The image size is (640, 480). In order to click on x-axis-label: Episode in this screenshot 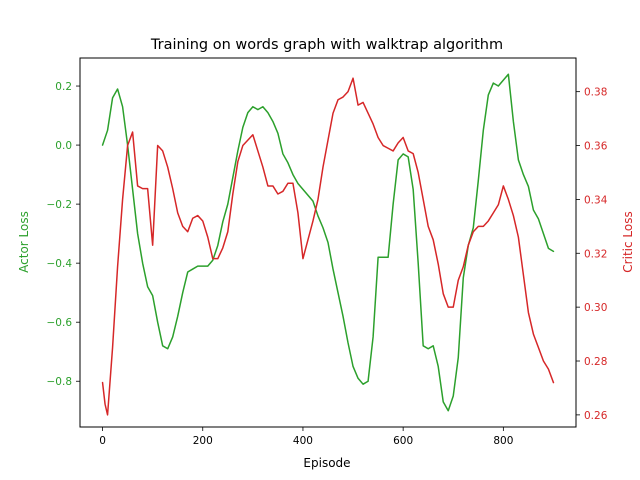, I will do `click(326, 463)`.